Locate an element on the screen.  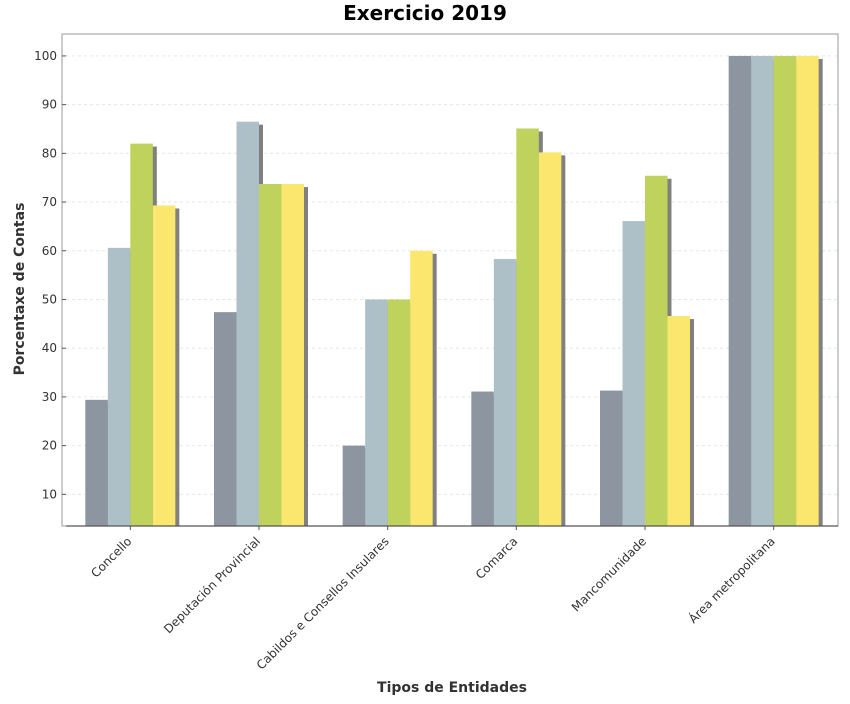
y-tick-label: 10 is located at coordinates (49, 494).